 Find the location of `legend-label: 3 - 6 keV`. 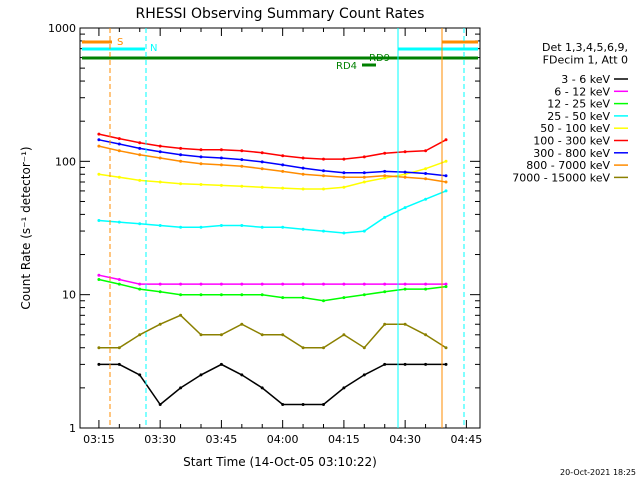

legend-label: 3 - 6 keV is located at coordinates (585, 79).